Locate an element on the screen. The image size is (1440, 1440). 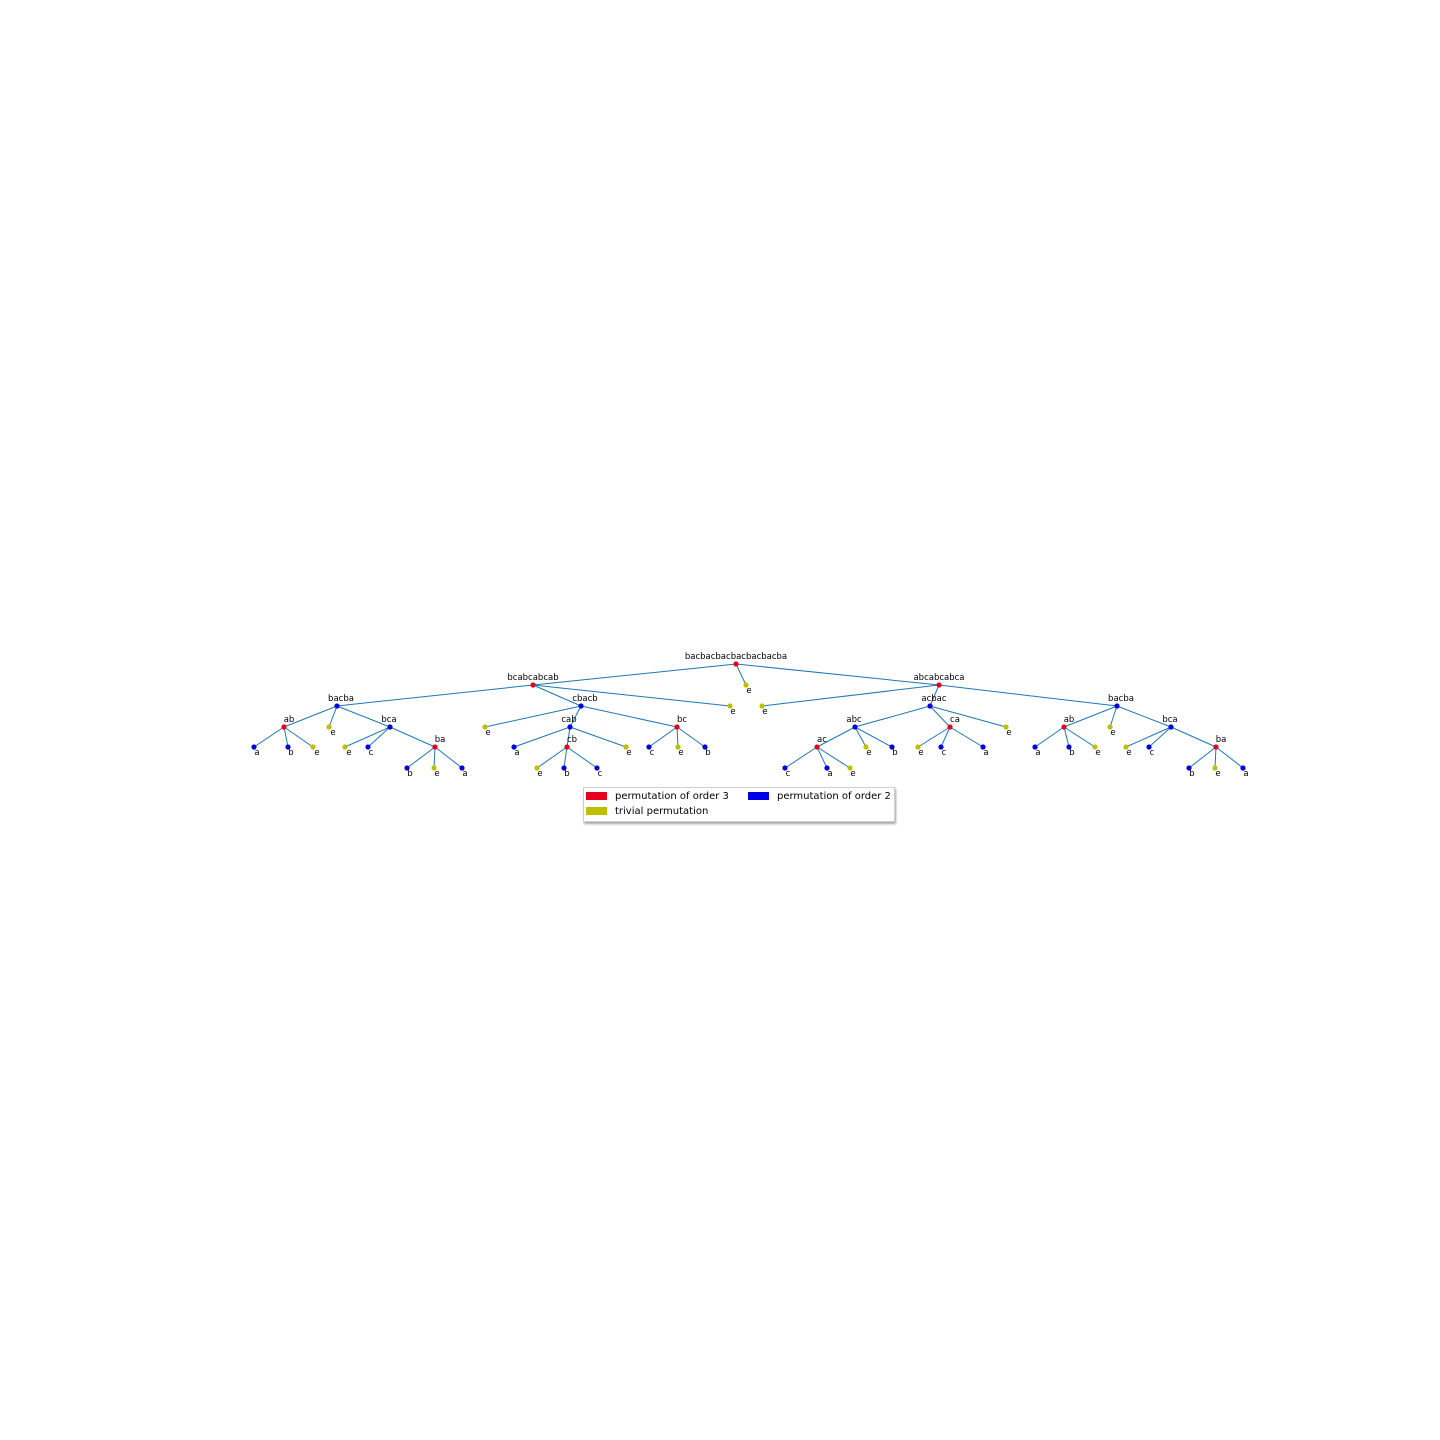
tree-node-label: bca is located at coordinates (388, 720).